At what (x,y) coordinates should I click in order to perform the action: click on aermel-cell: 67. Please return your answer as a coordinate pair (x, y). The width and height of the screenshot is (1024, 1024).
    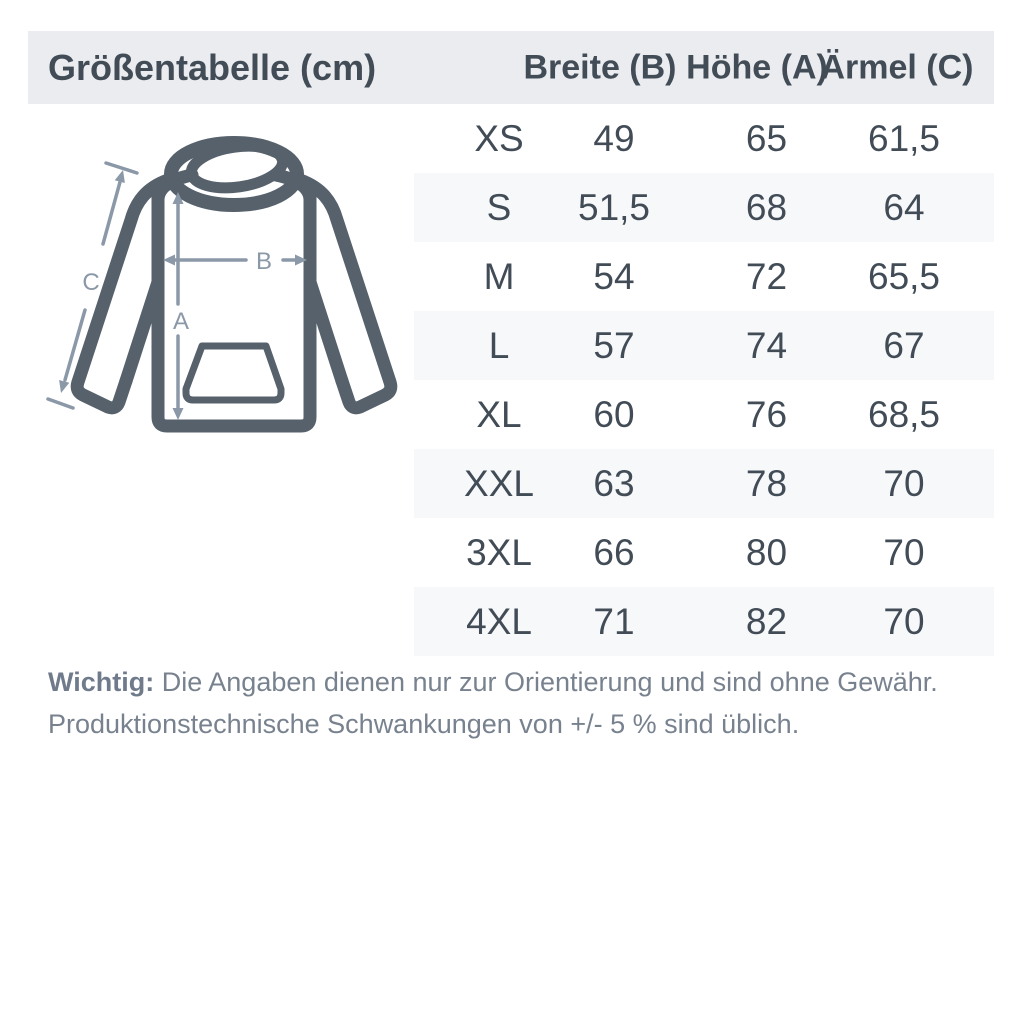
    Looking at the image, I should click on (904, 345).